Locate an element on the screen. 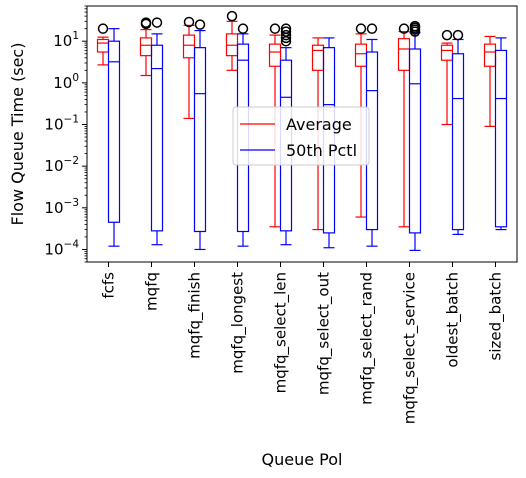 The height and width of the screenshot is (478, 526). box-average-mqfq is located at coordinates (146, 47).